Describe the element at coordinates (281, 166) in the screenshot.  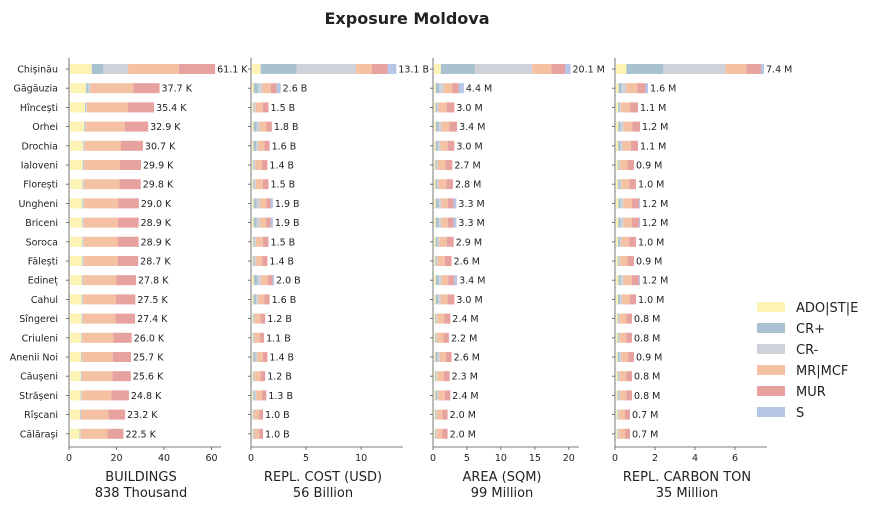
I see `value-label: 1.4 B` at that location.